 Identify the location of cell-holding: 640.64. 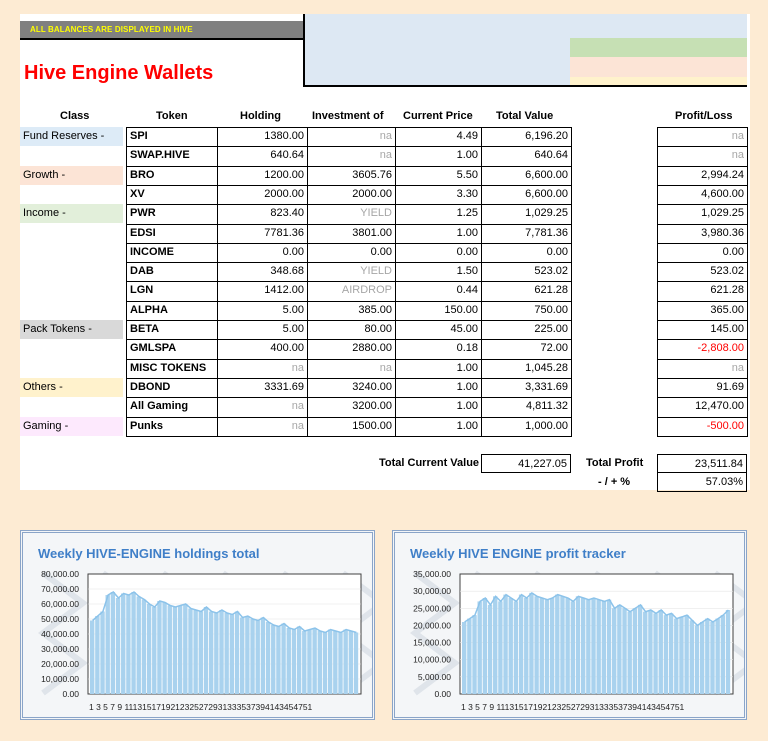
(287, 155).